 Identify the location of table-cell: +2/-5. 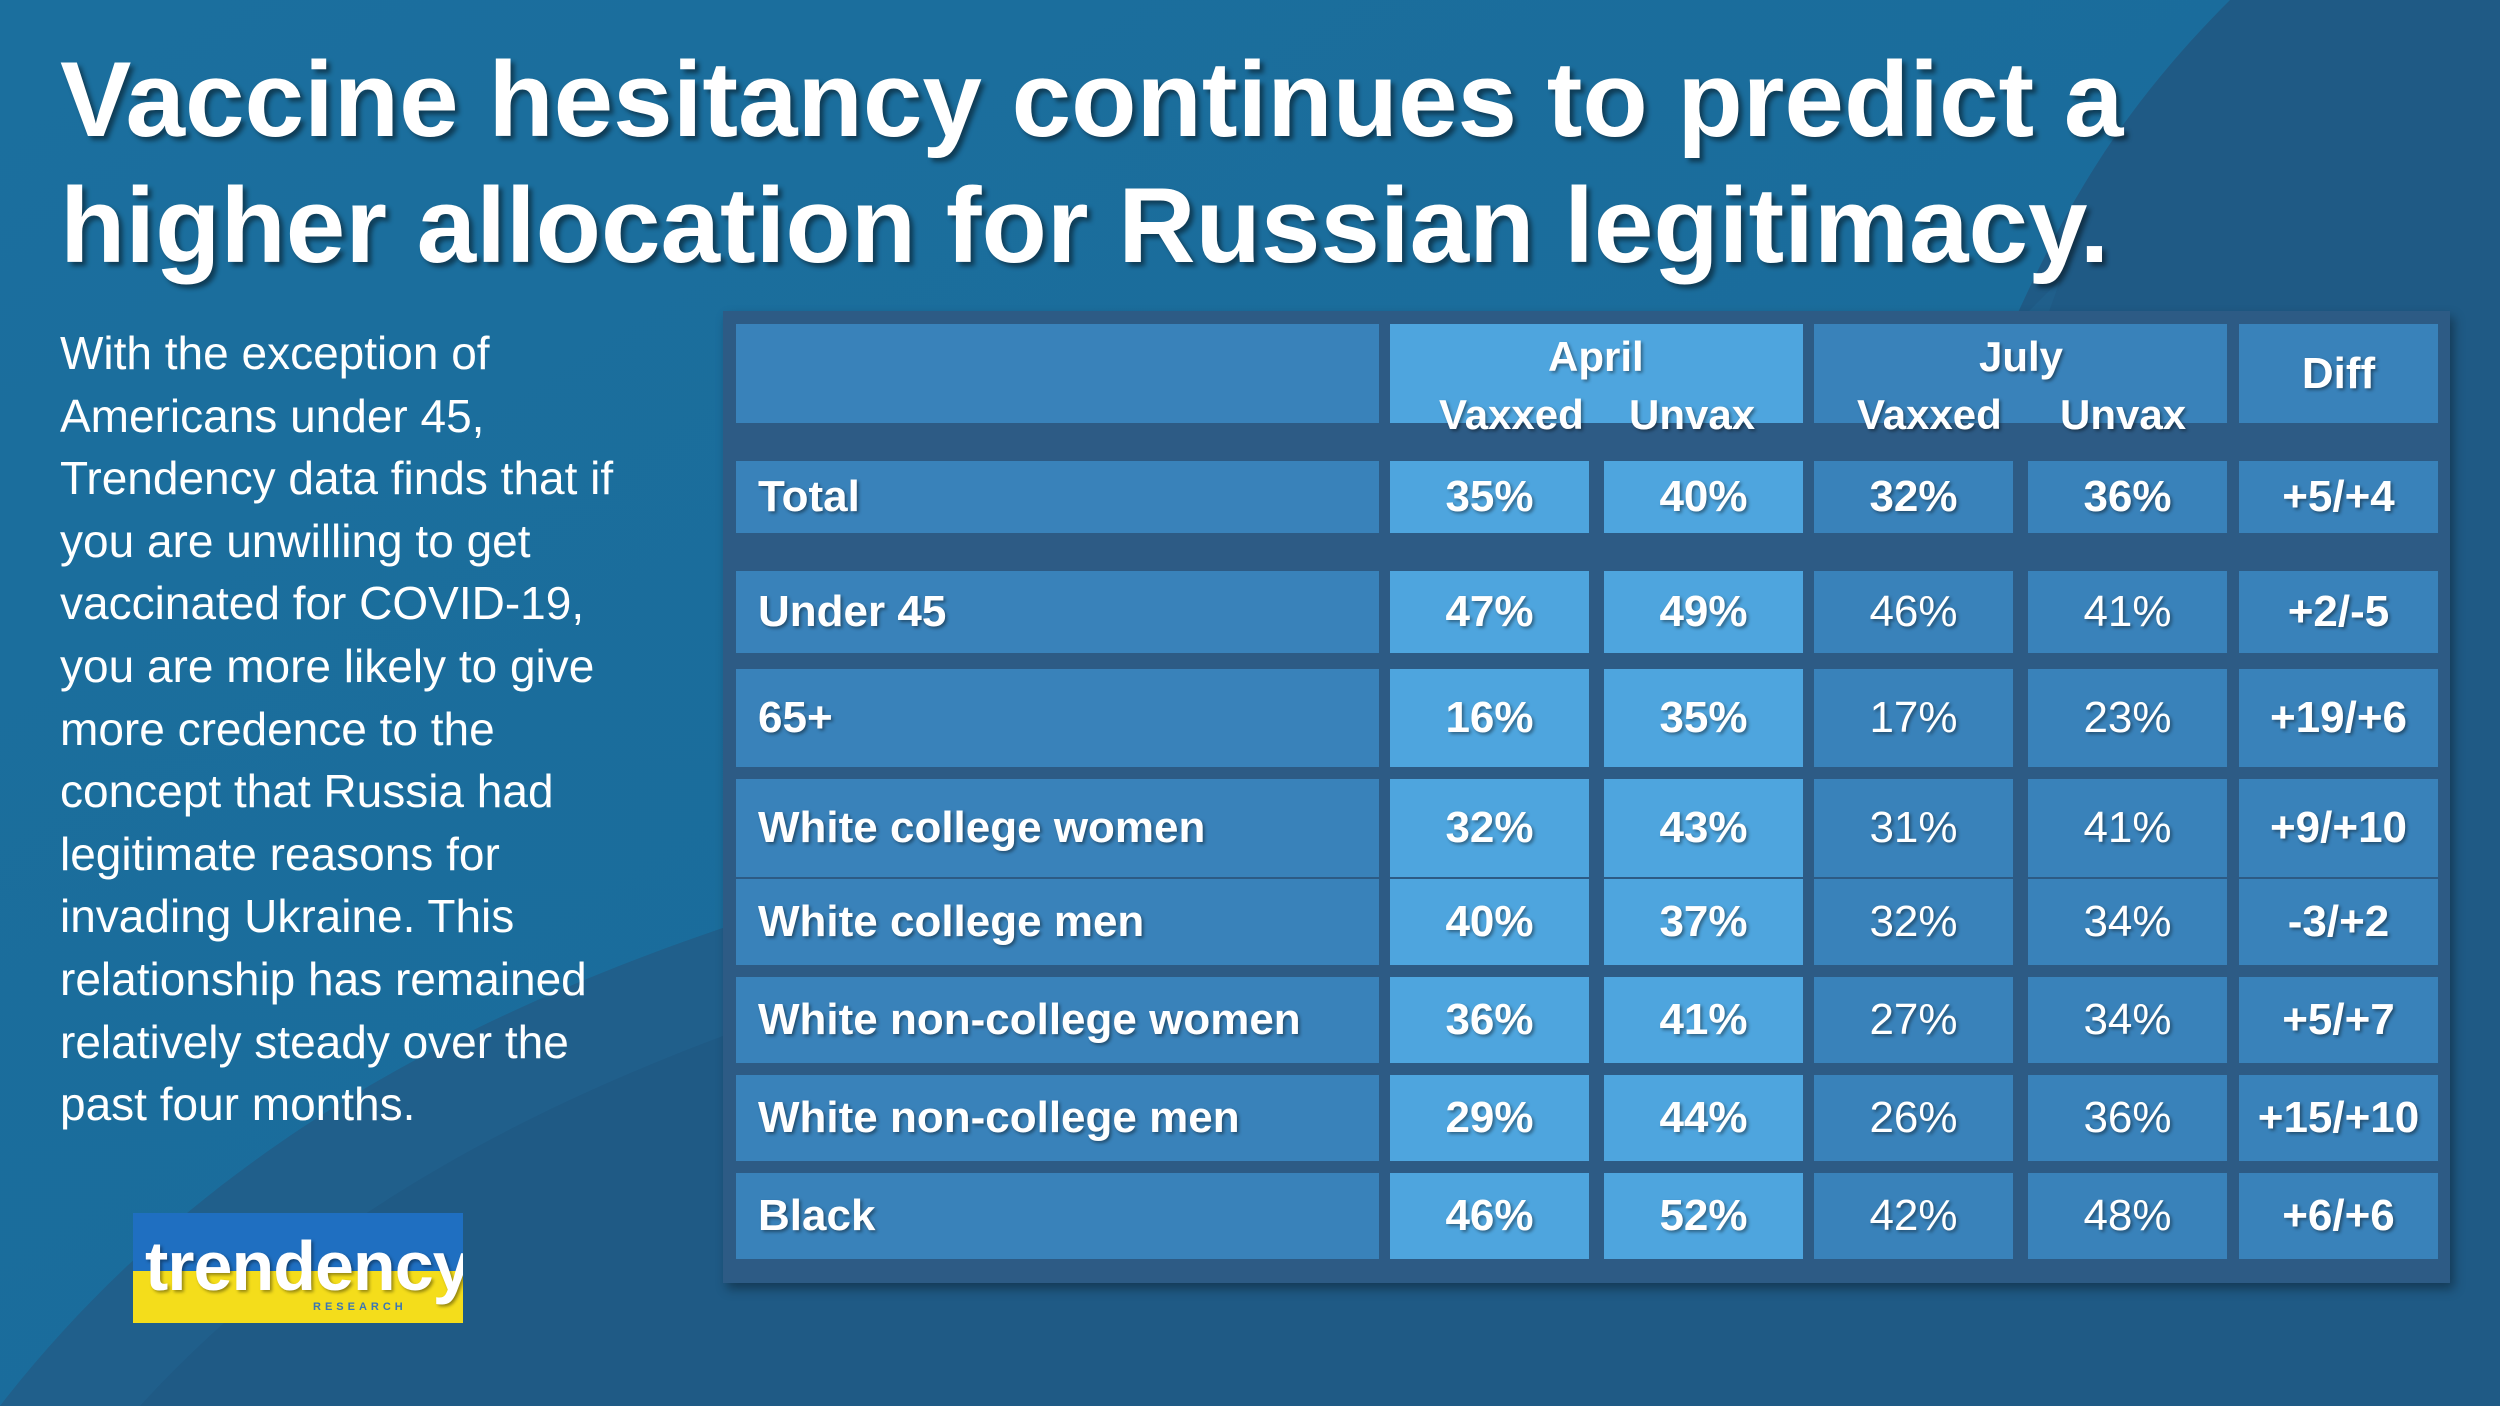
(2338, 612).